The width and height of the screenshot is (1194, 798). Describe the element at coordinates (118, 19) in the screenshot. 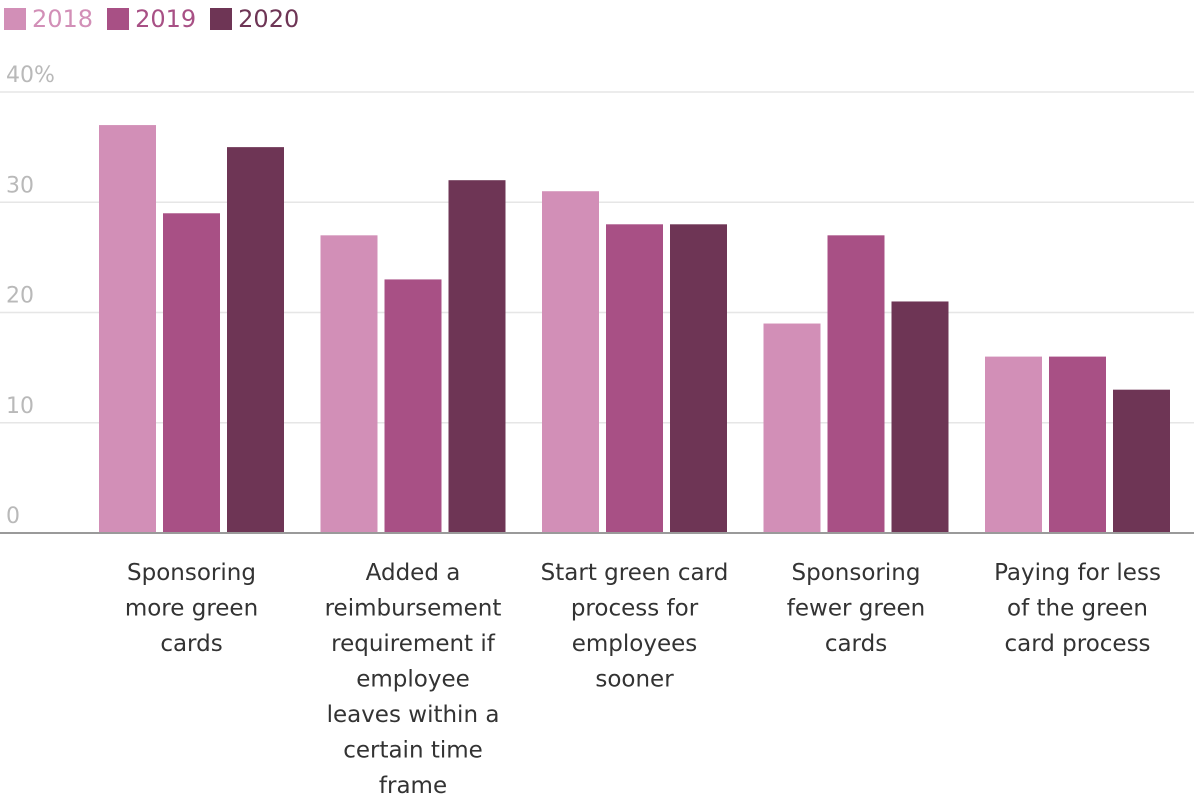

I see `legend-swatch-2019` at that location.